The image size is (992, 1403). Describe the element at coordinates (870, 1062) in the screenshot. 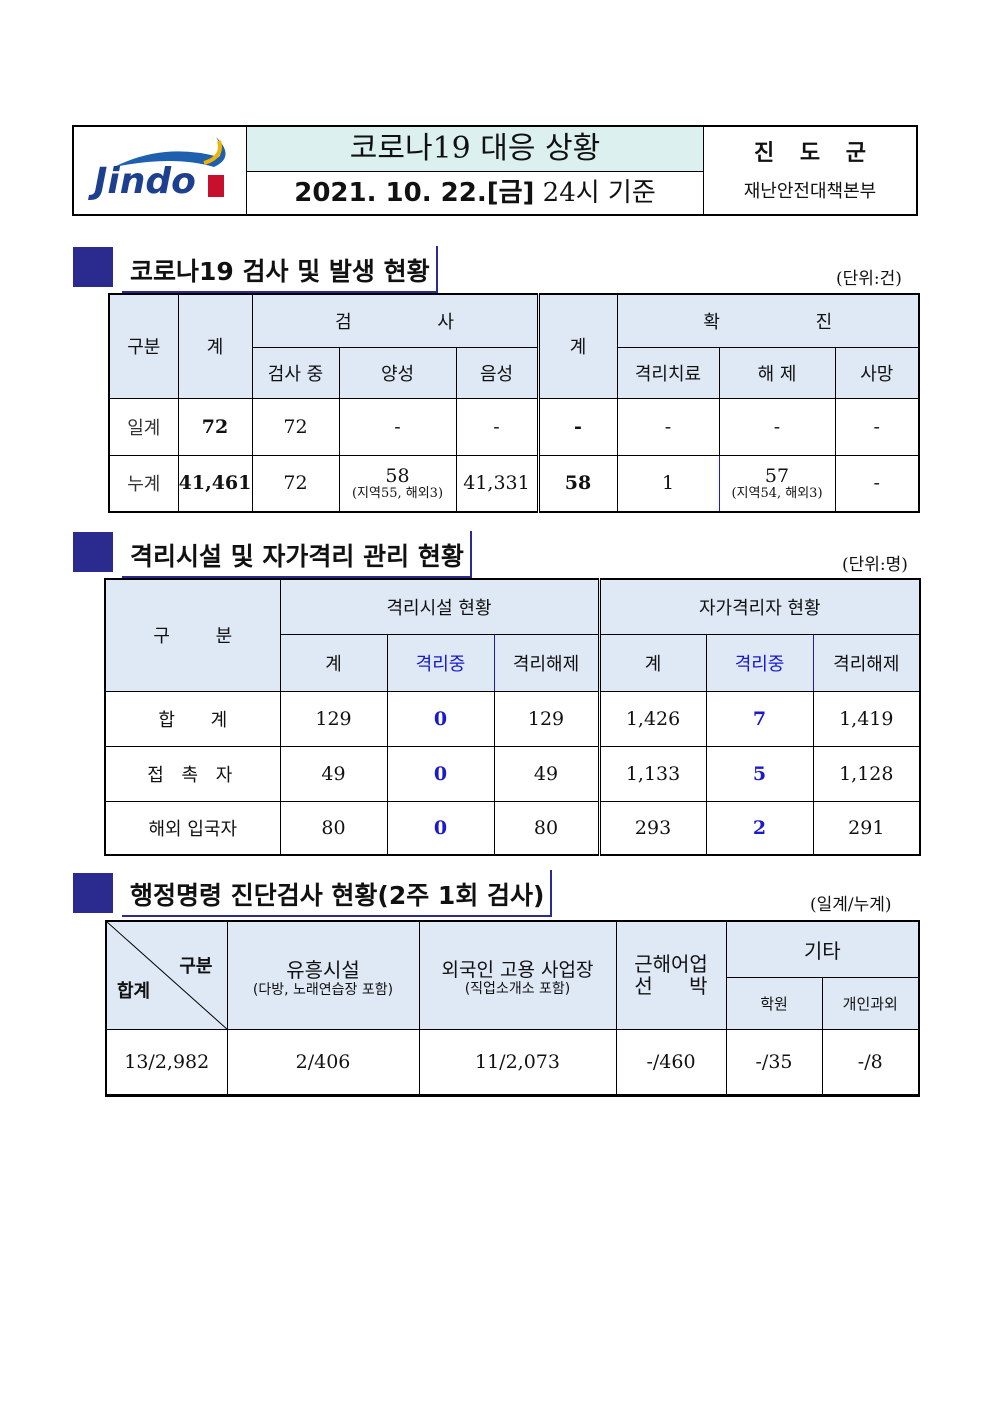

I see `cell-tutor: -/8` at that location.